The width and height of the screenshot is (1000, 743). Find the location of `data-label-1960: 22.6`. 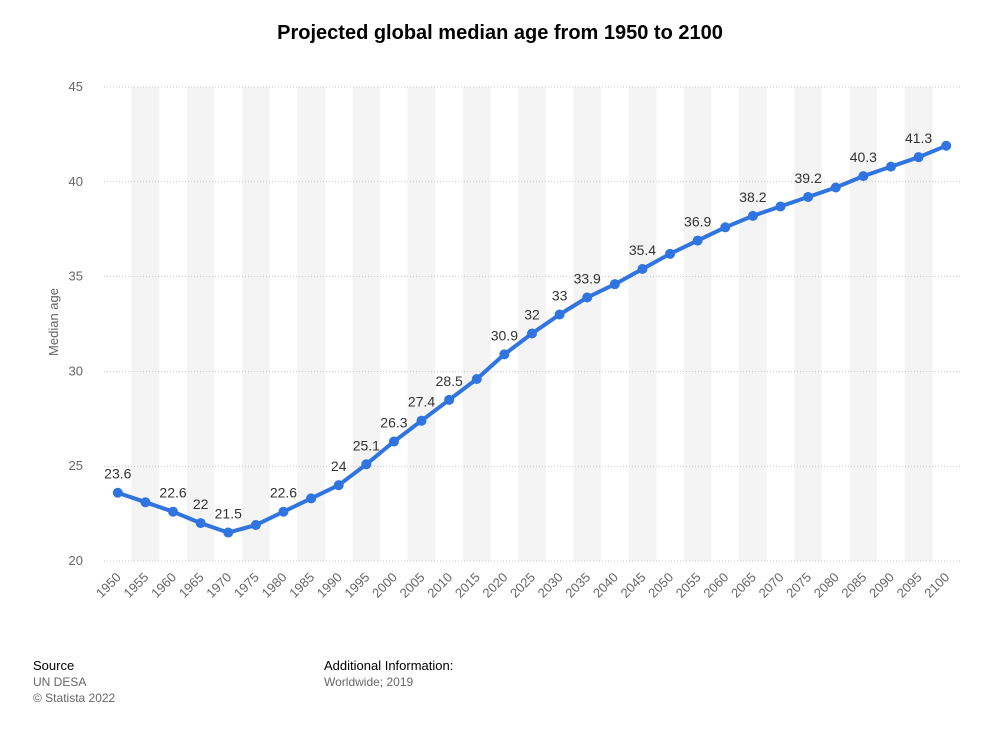

data-label-1960: 22.6 is located at coordinates (172, 493).